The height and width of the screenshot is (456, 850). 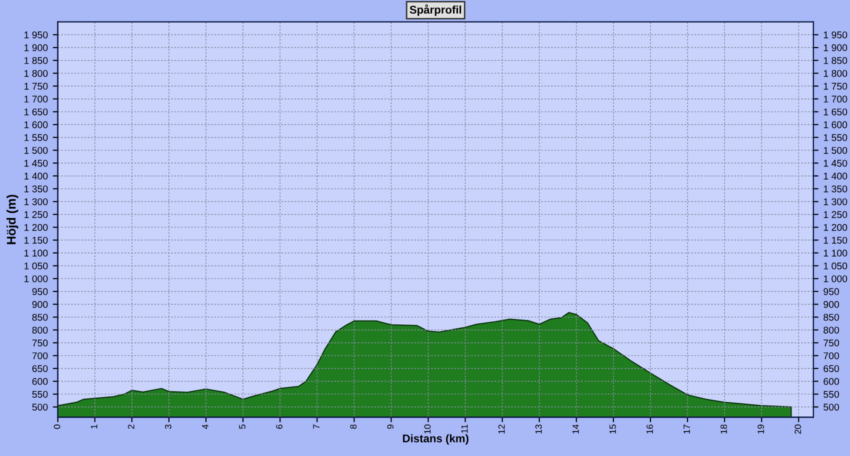 I want to click on y2-tick-label: 1 850, so click(x=836, y=60).